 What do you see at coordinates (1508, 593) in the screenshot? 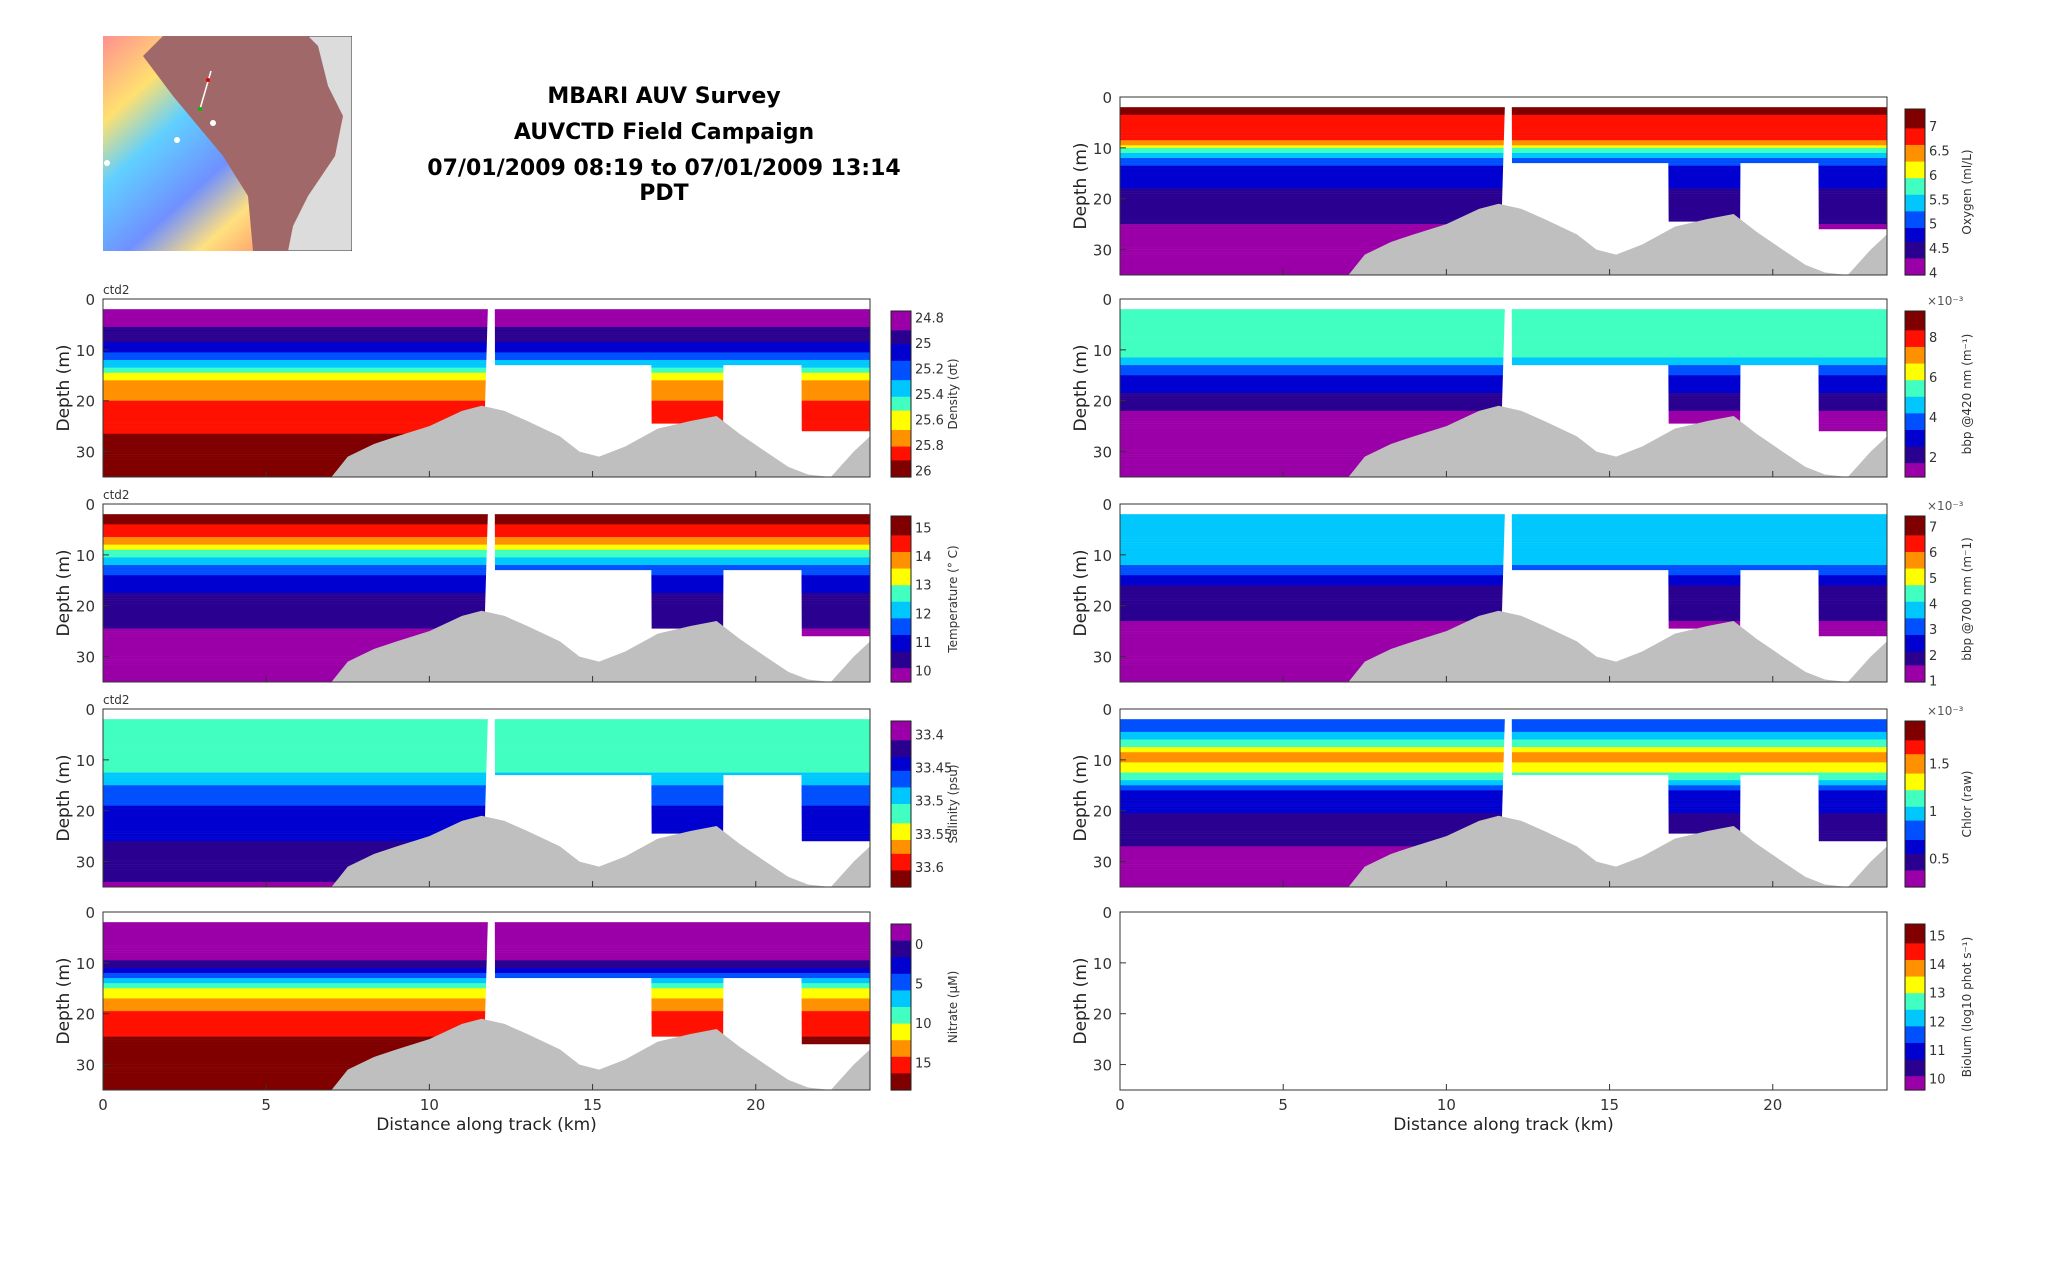
I see `nodata-gap` at bounding box center [1508, 593].